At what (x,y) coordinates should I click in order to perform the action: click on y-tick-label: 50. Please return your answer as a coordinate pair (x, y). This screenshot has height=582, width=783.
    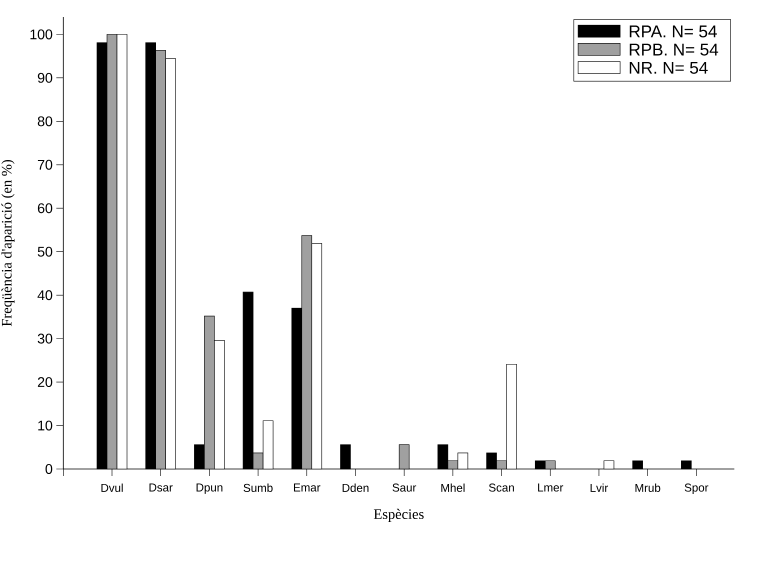
    Looking at the image, I should click on (45, 251).